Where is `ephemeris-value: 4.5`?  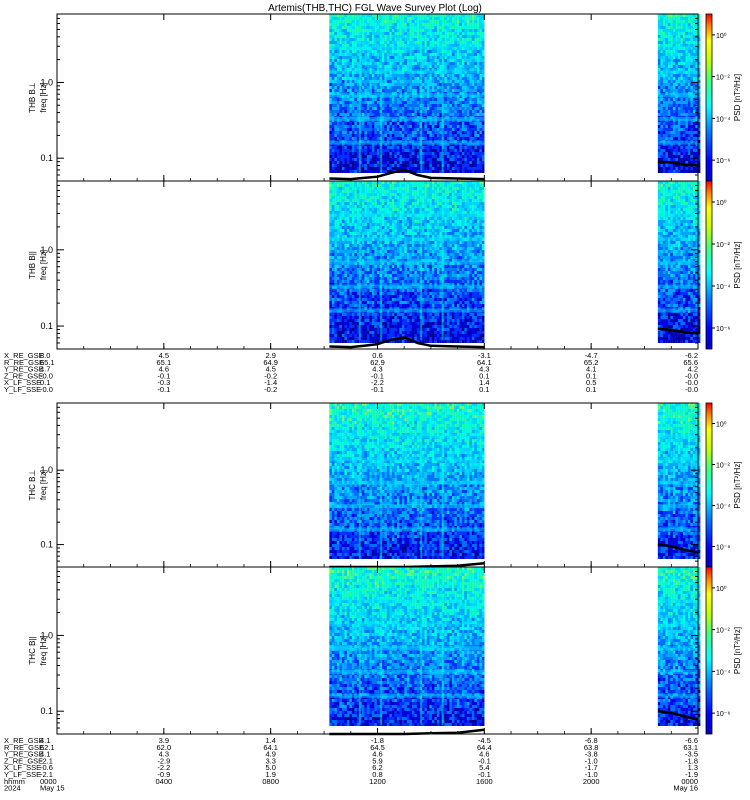
ephemeris-value: 4.5 is located at coordinates (270, 369).